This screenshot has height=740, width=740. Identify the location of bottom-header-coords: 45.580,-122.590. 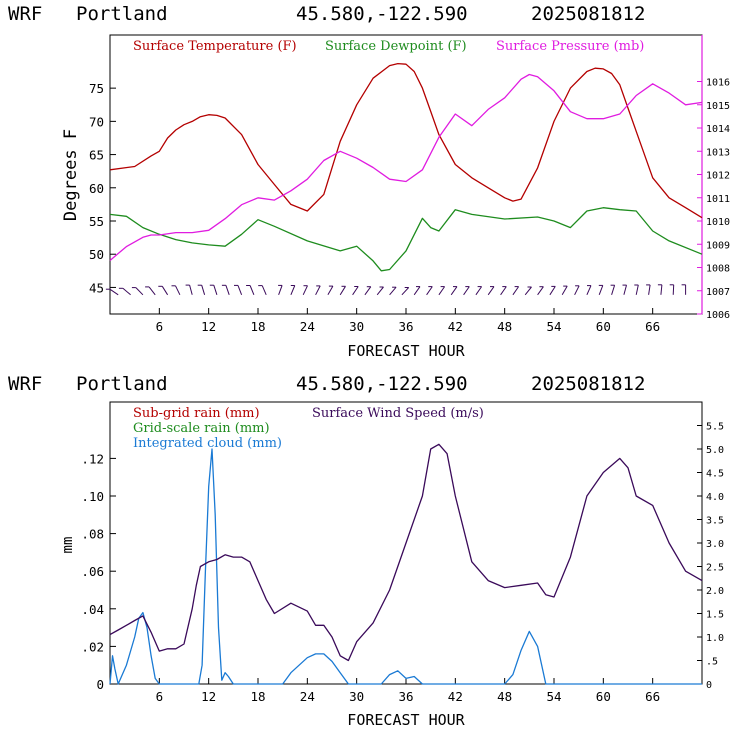
(382, 384).